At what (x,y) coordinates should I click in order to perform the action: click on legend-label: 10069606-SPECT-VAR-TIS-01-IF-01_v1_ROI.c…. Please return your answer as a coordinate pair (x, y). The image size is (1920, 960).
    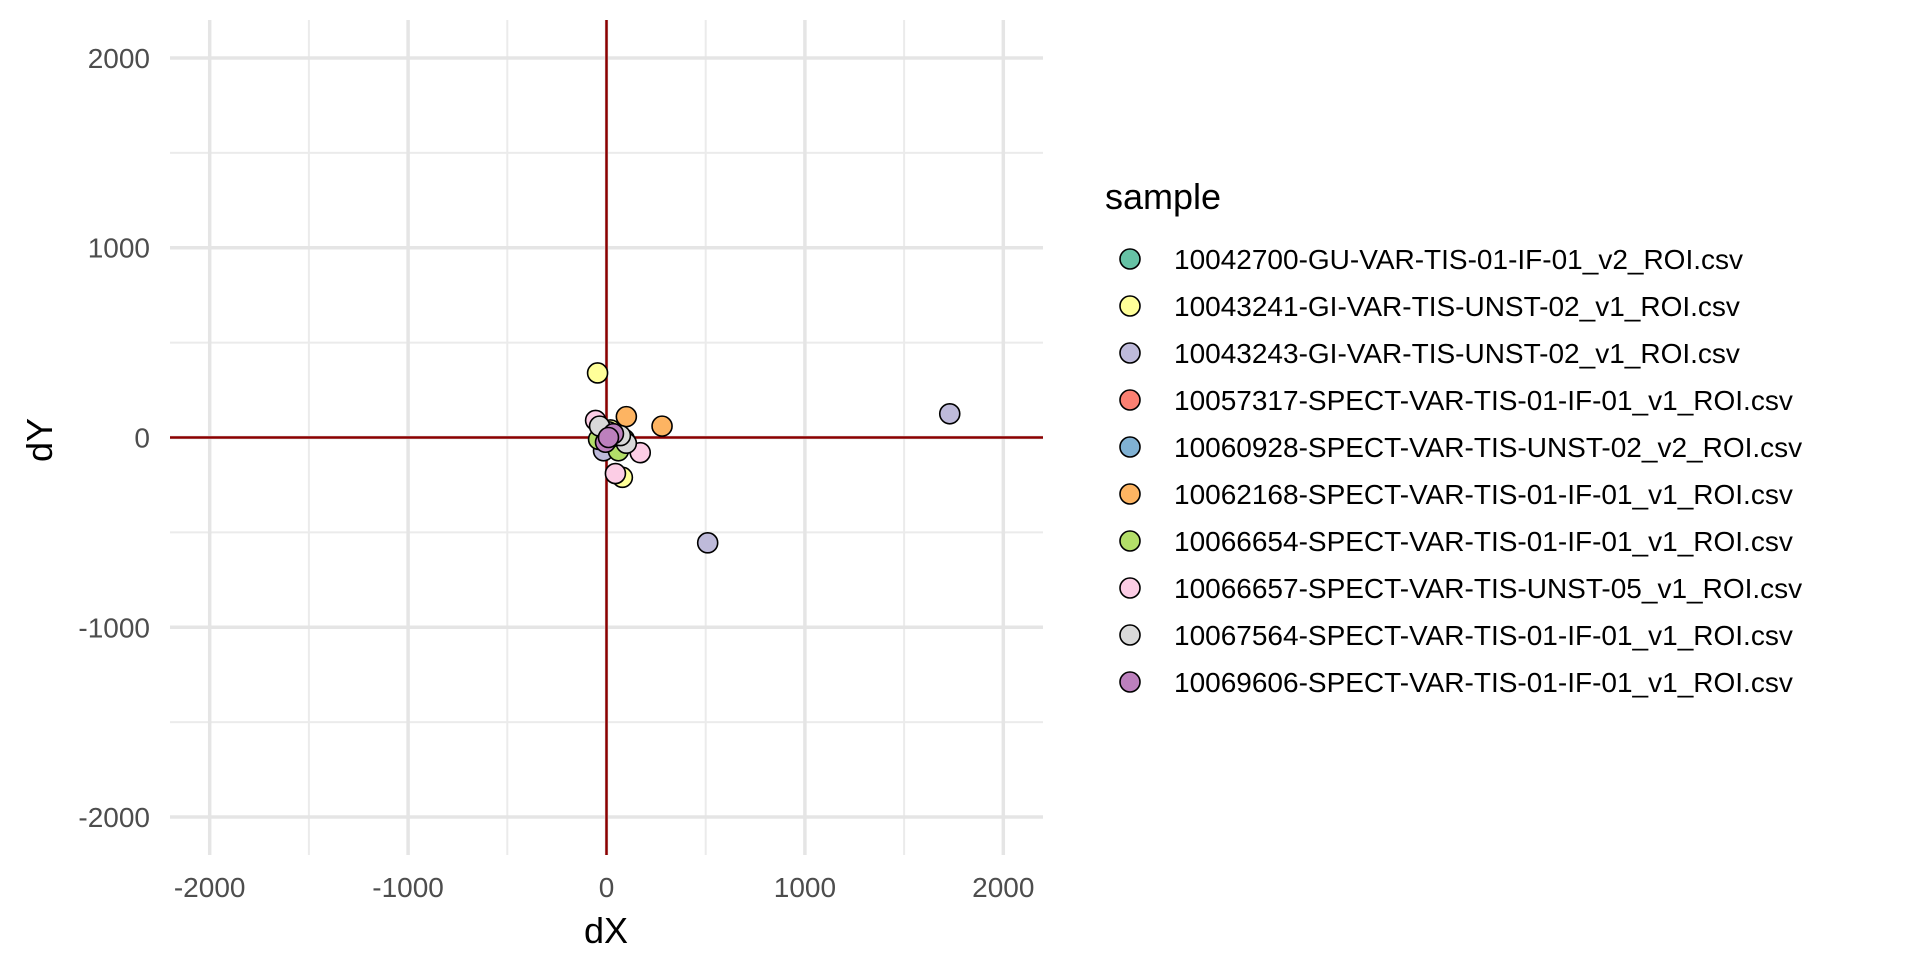
    Looking at the image, I should click on (1483, 682).